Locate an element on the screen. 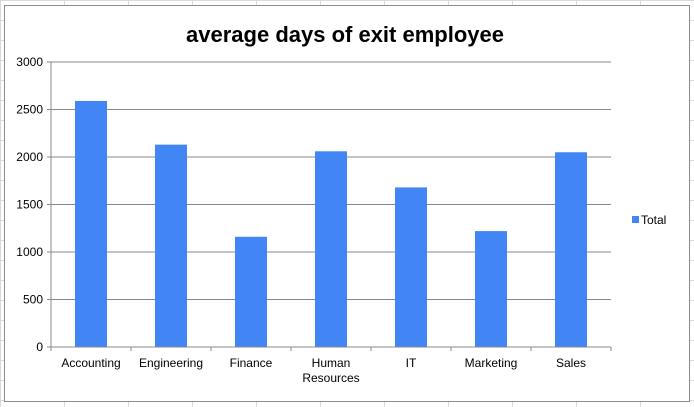  x-tick-label: Accounting is located at coordinates (90, 363).